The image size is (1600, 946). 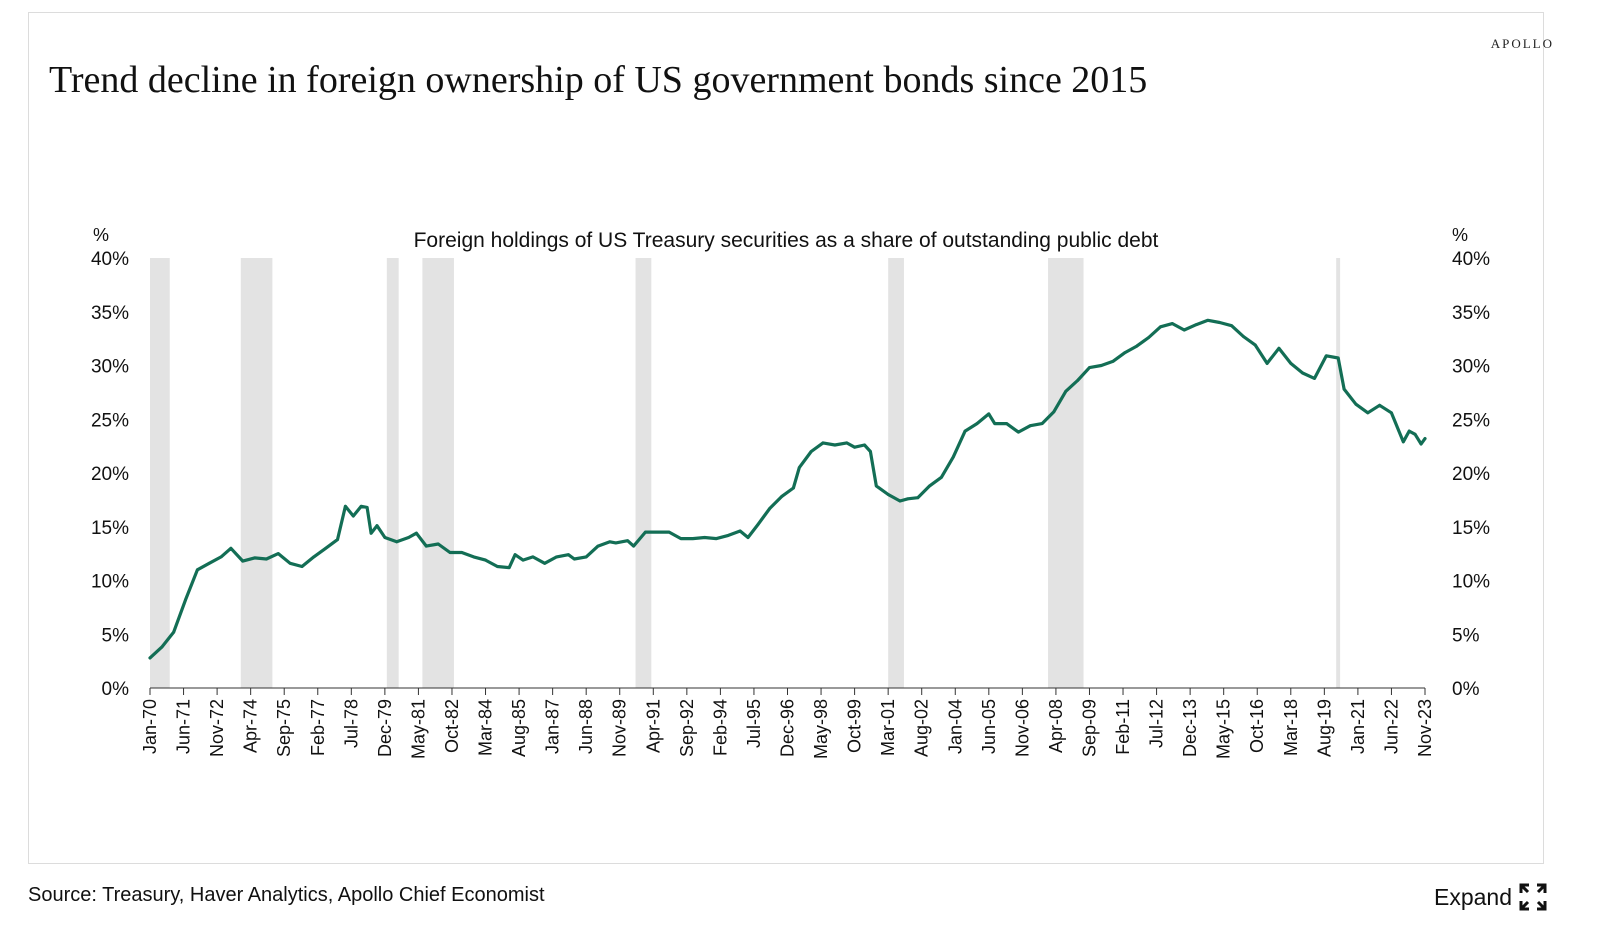 I want to click on x-tick-label: Jul-95, so click(x=754, y=723).